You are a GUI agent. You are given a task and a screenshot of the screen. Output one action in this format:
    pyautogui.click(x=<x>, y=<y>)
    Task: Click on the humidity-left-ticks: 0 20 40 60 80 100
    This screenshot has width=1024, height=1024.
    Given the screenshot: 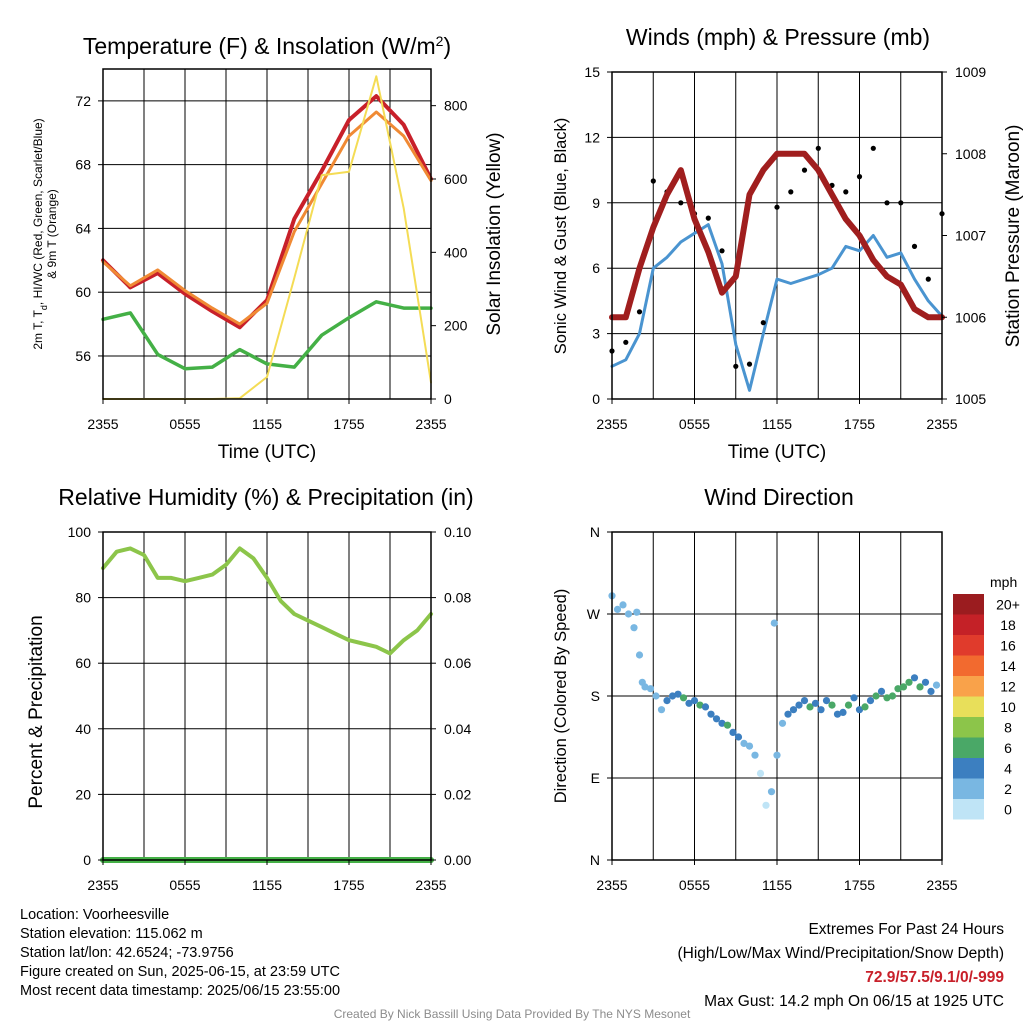 What is the action you would take?
    pyautogui.click(x=85, y=696)
    